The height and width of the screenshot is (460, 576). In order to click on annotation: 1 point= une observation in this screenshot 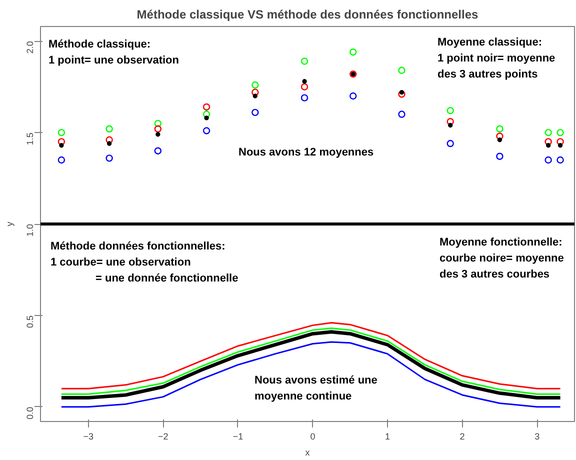, I will do `click(114, 60)`.